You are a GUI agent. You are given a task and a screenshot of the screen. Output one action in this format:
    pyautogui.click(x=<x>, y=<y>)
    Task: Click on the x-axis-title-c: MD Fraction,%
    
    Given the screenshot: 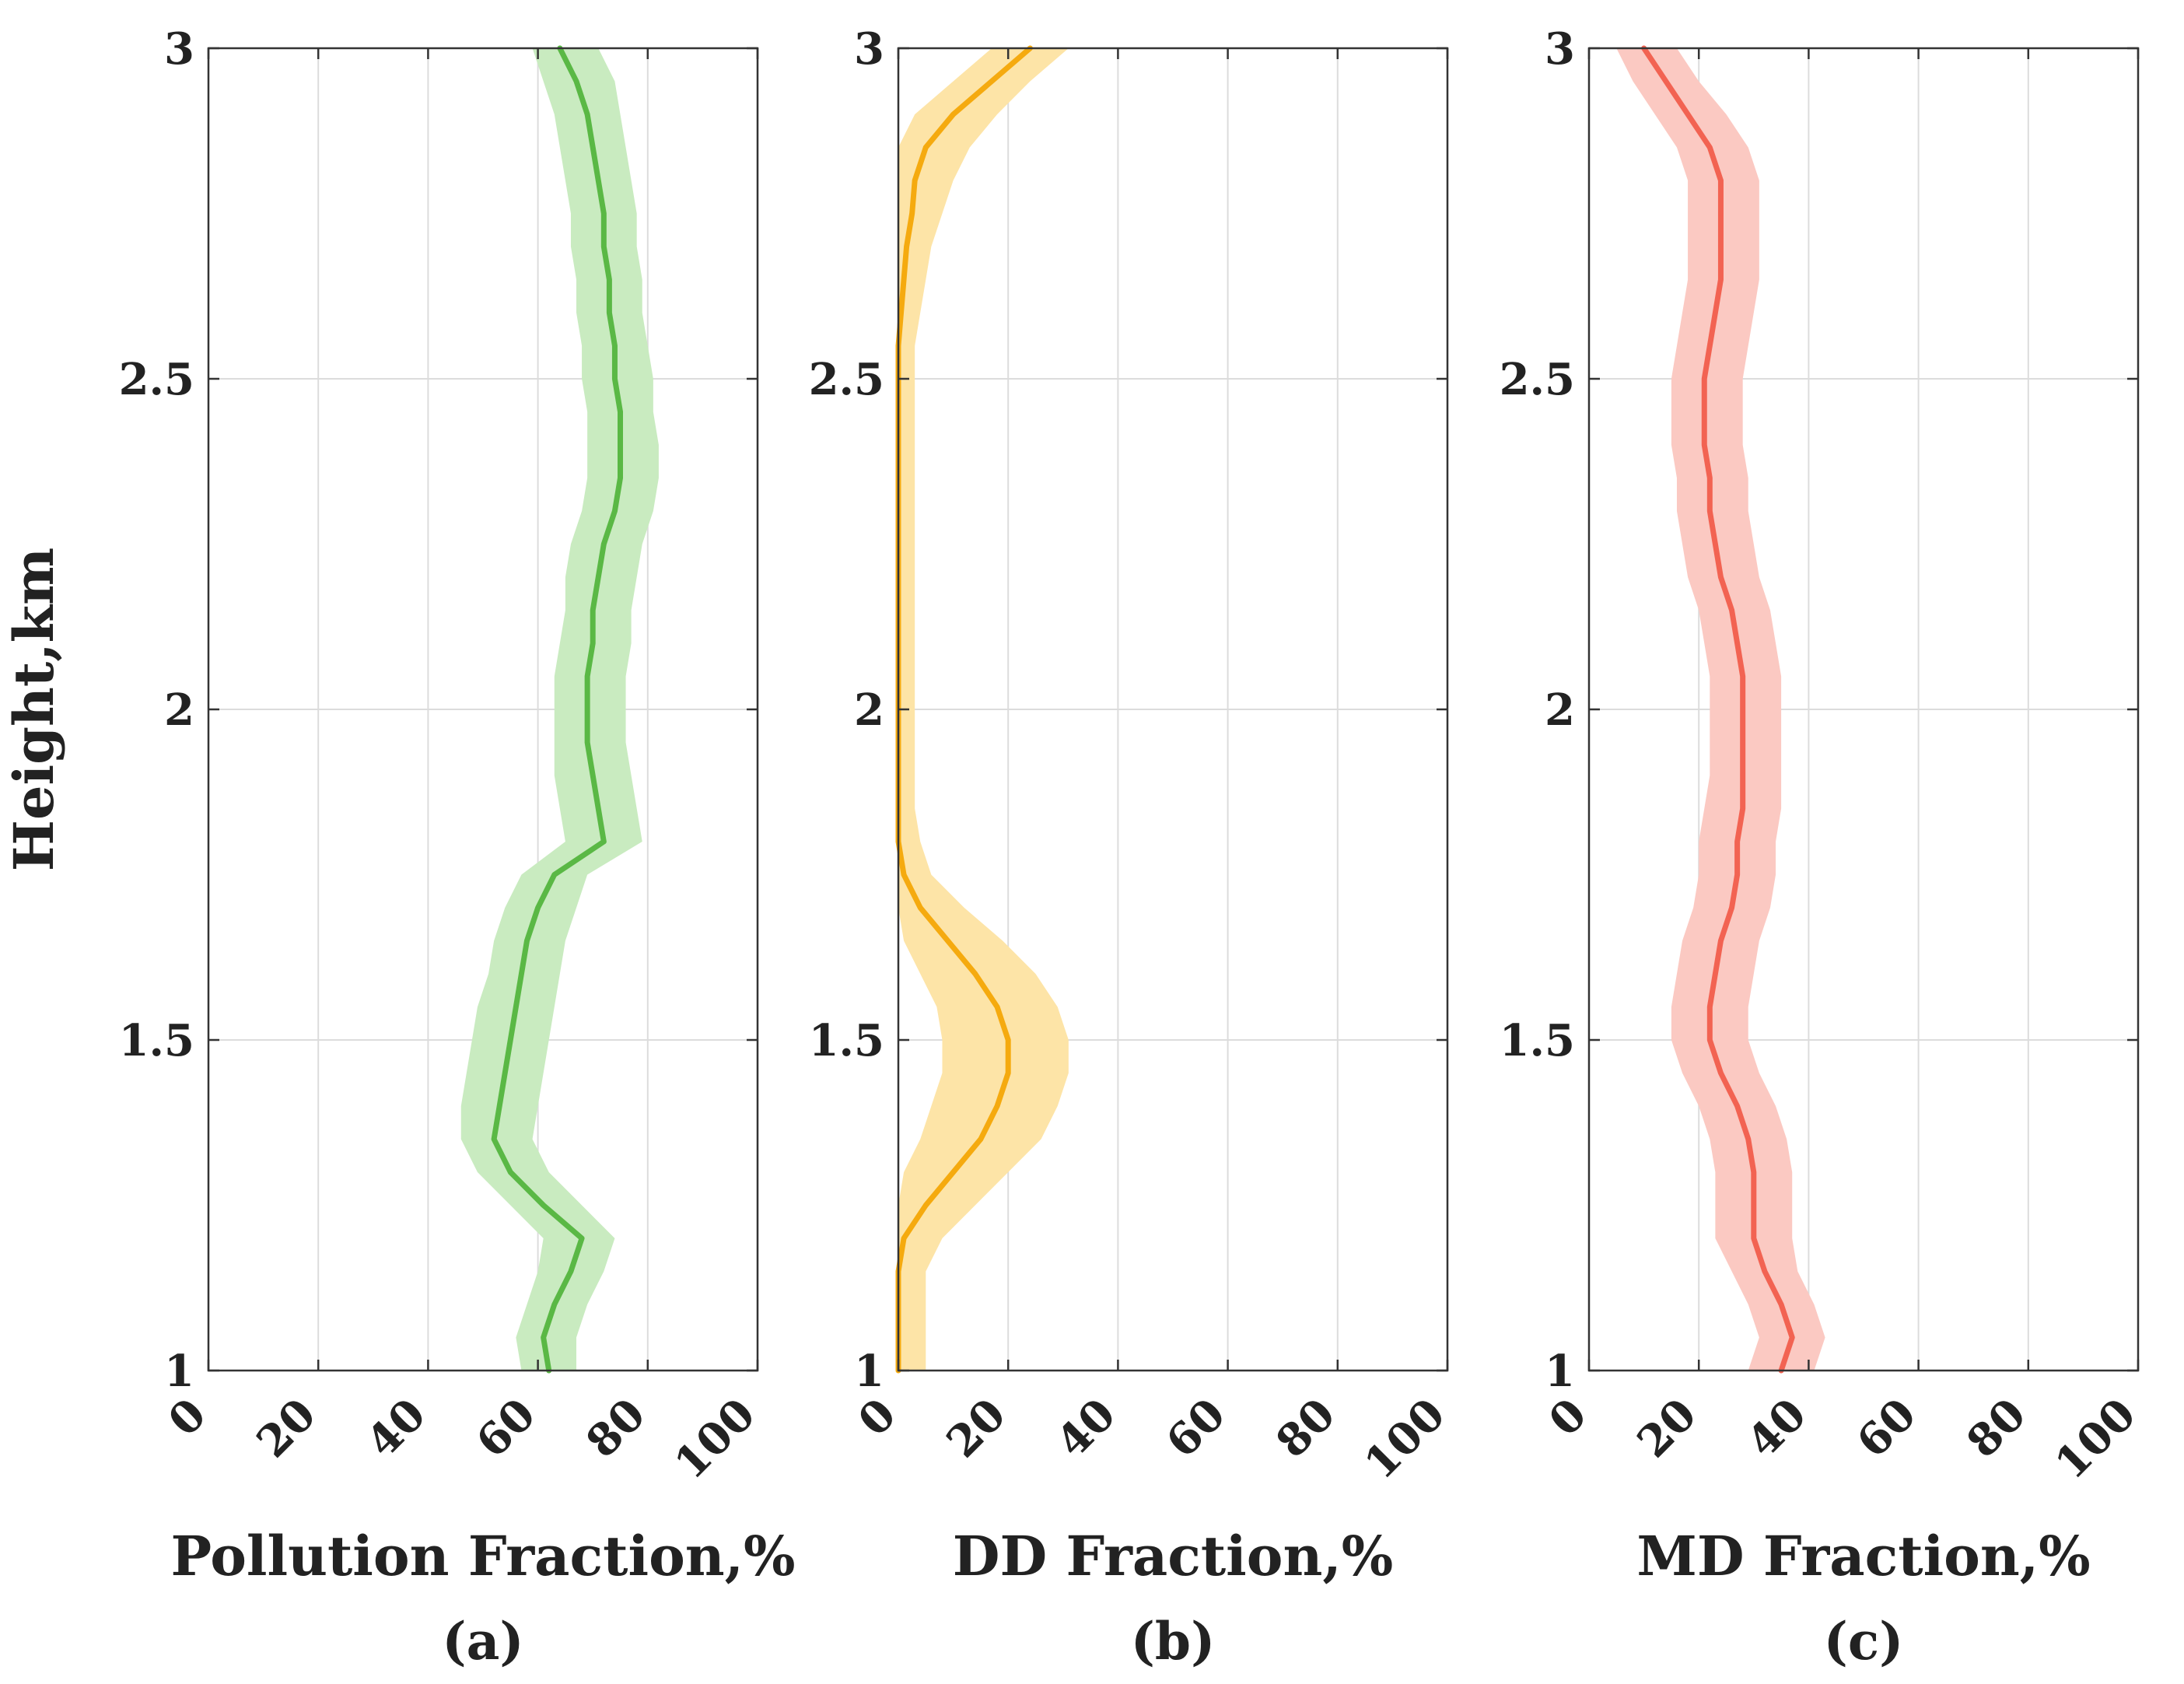 What is the action you would take?
    pyautogui.click(x=1863, y=1556)
    